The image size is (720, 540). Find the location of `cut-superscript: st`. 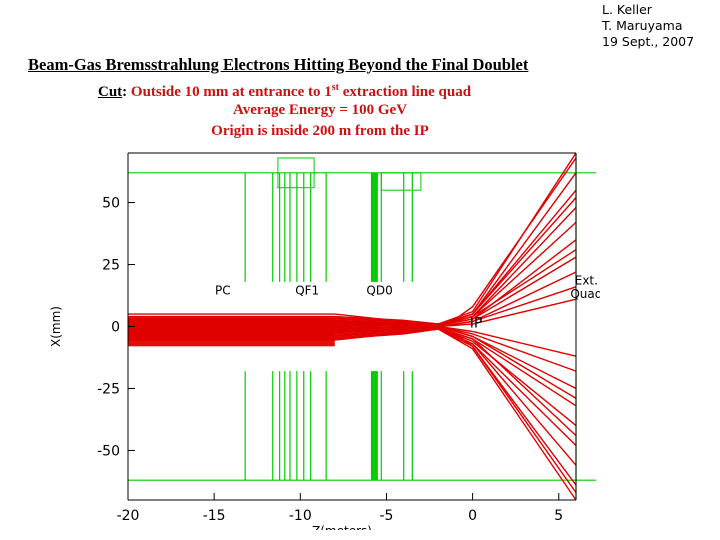

cut-superscript: st is located at coordinates (335, 87).